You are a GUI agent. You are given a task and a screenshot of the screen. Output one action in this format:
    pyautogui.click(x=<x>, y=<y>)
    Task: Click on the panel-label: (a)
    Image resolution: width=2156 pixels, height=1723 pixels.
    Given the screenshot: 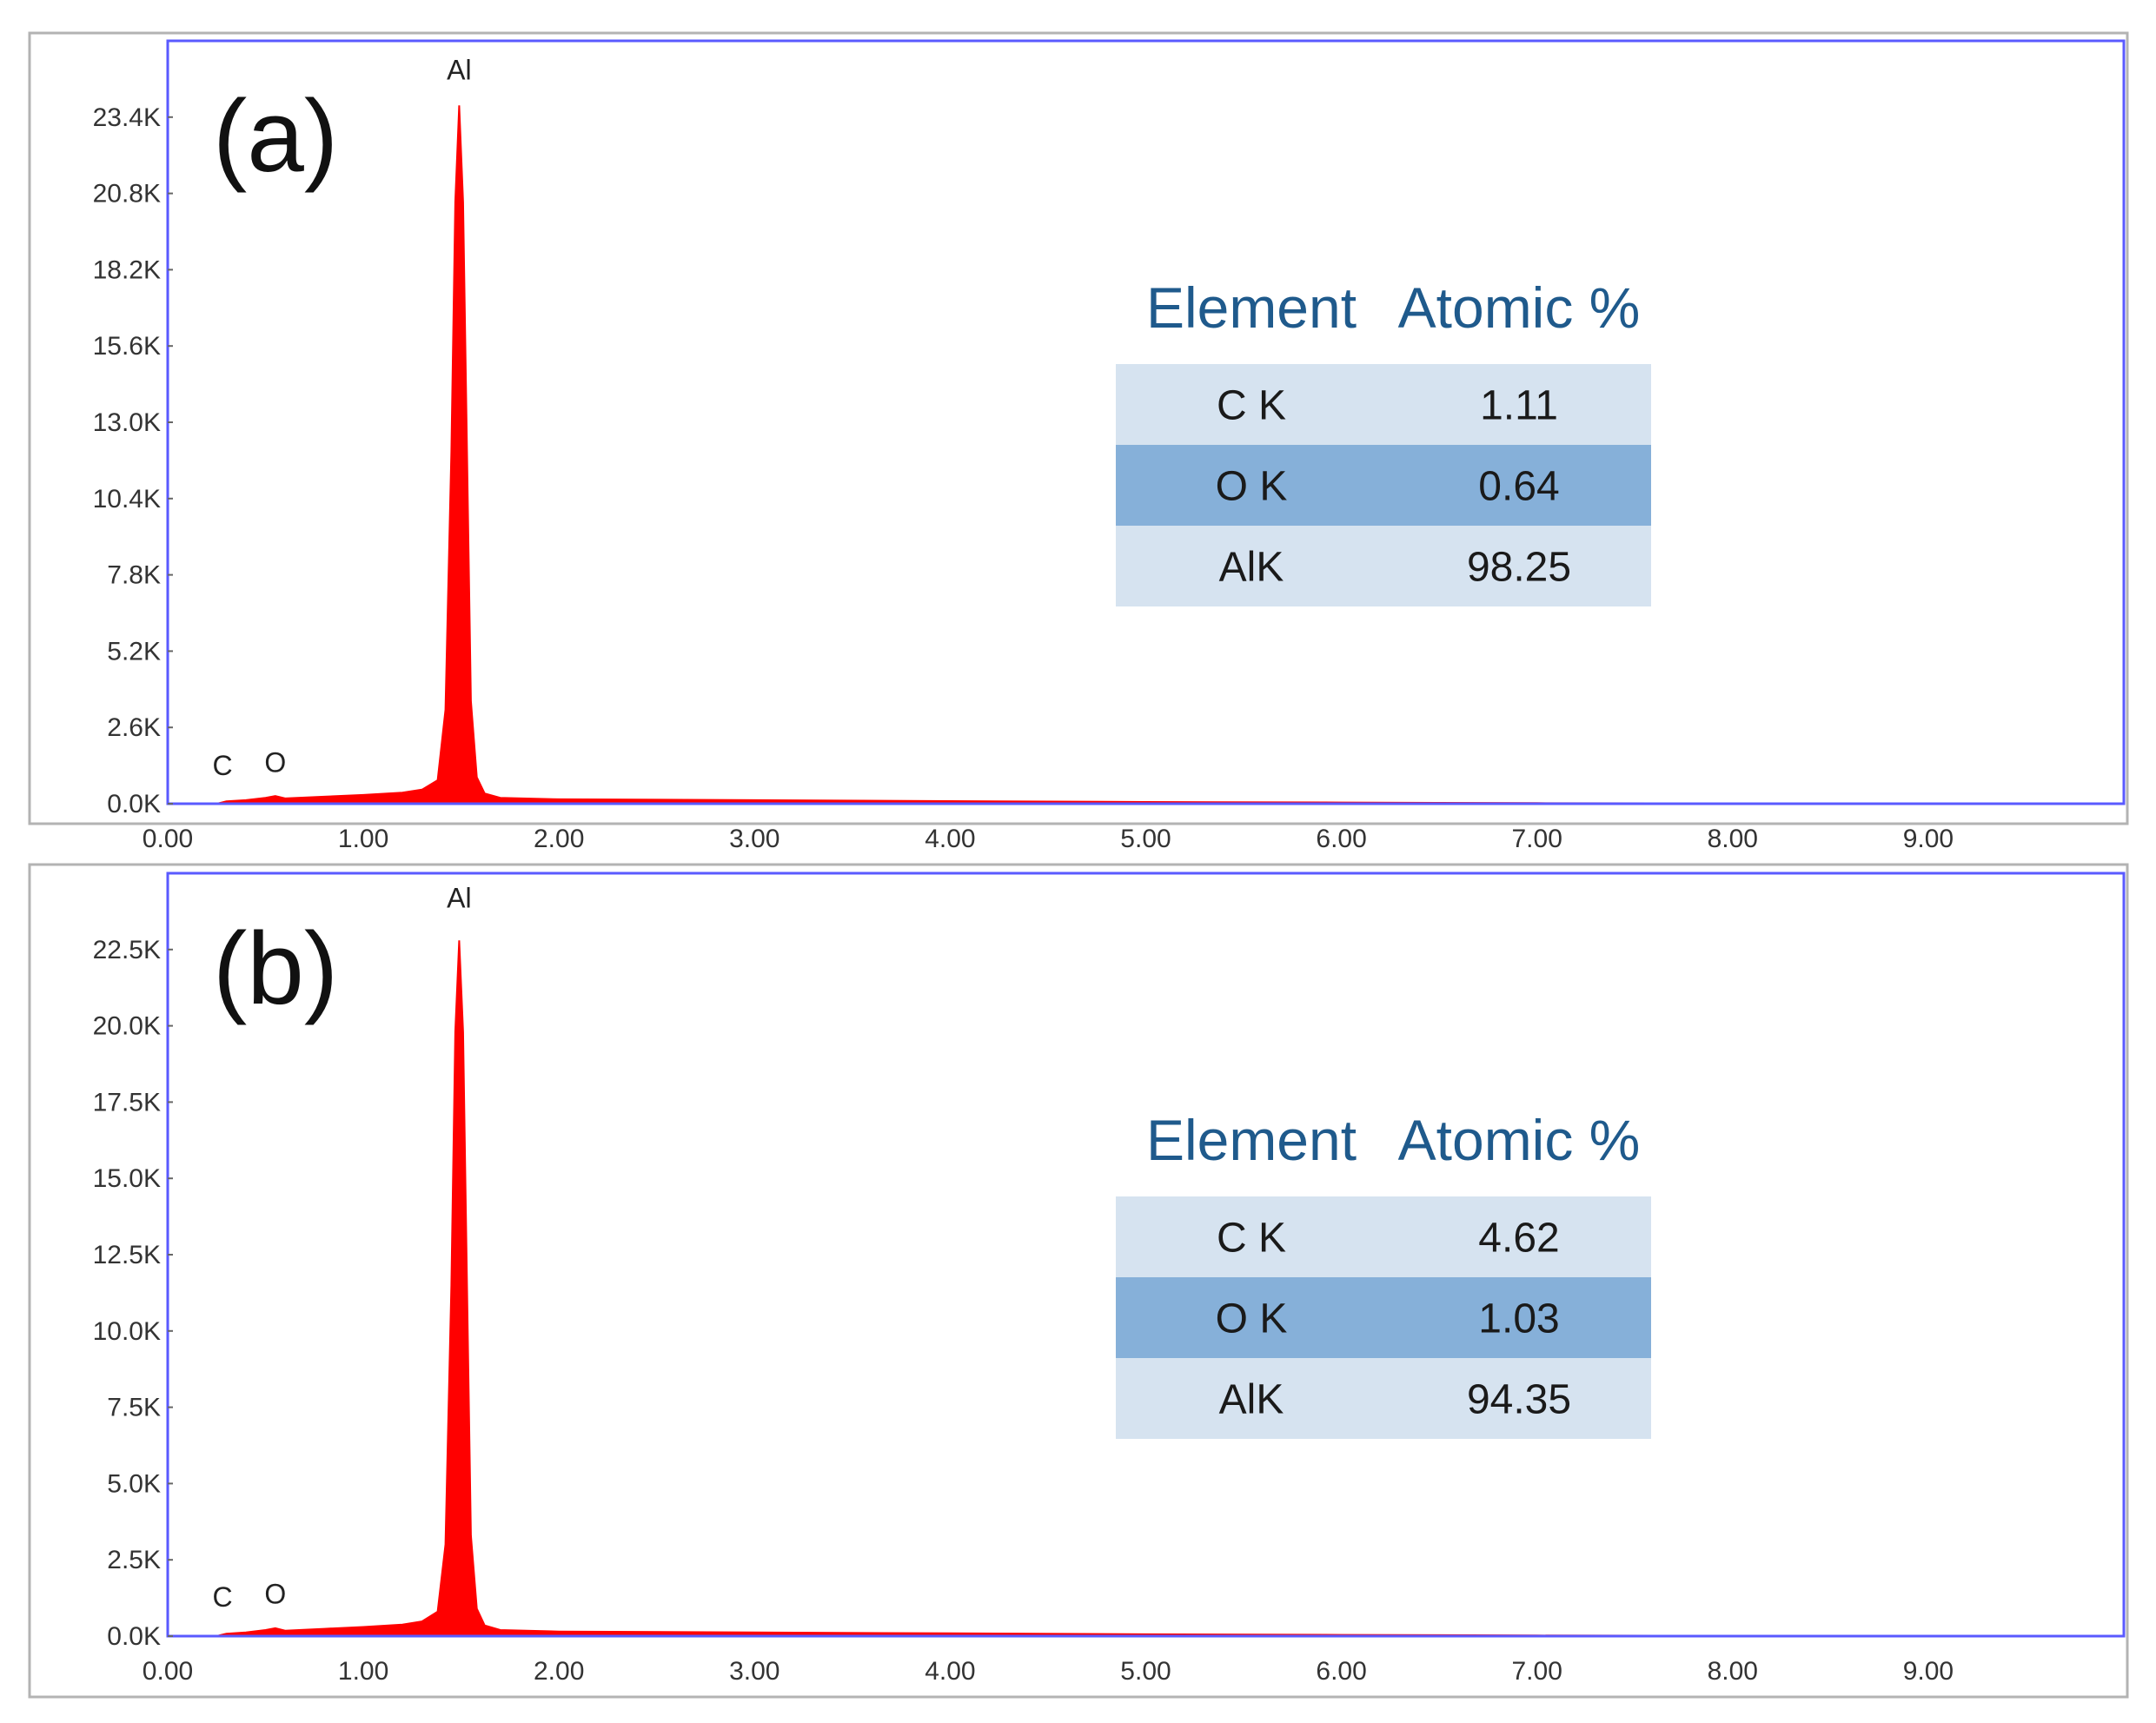 What is the action you would take?
    pyautogui.click(x=275, y=136)
    